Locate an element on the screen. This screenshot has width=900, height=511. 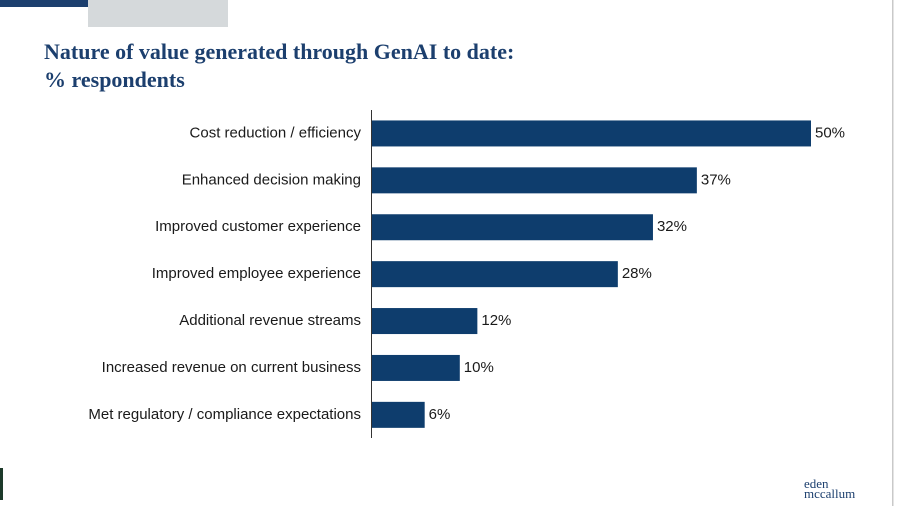
data-label: 10% is located at coordinates (479, 367).